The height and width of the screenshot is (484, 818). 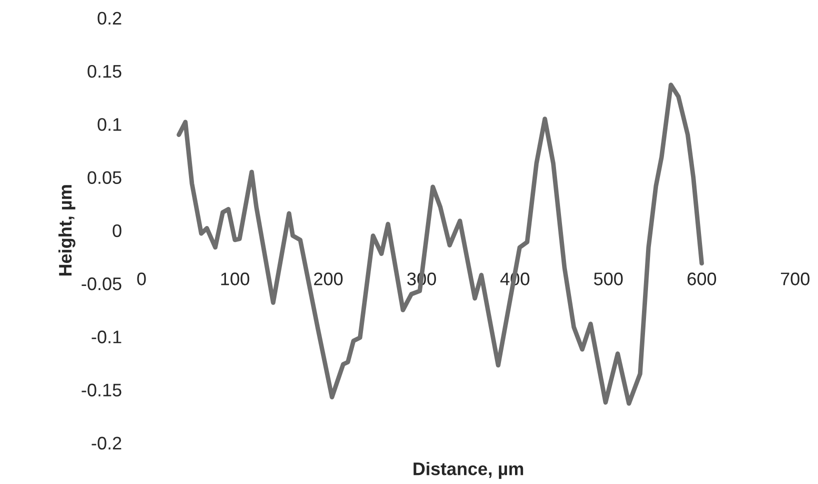 I want to click on x-axis-title: Distance, µm, so click(x=469, y=470).